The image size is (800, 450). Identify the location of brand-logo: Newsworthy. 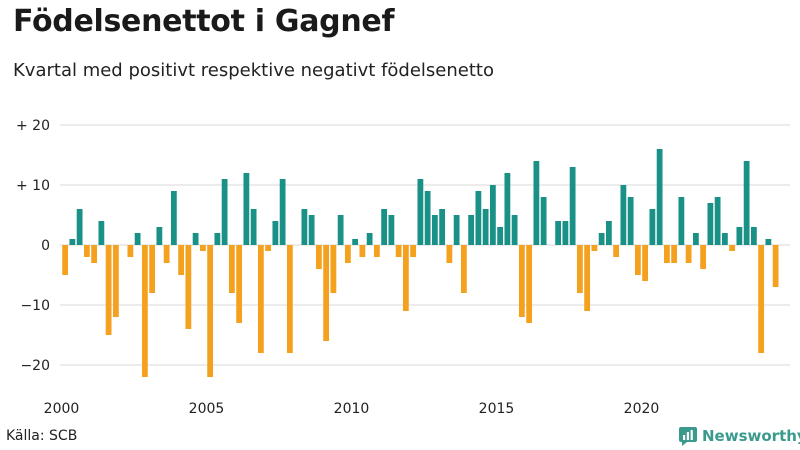
(739, 436).